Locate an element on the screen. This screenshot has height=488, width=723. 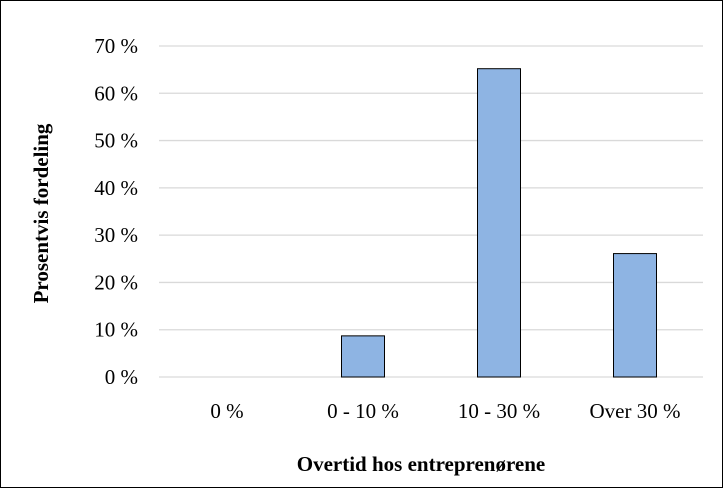
y-tick-label: 20 % is located at coordinates (116, 282).